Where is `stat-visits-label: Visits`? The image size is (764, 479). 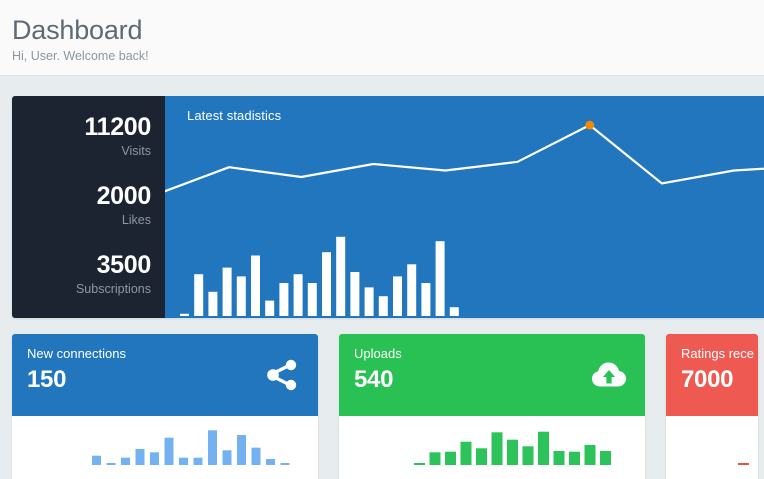 stat-visits-label: Visits is located at coordinates (136, 151).